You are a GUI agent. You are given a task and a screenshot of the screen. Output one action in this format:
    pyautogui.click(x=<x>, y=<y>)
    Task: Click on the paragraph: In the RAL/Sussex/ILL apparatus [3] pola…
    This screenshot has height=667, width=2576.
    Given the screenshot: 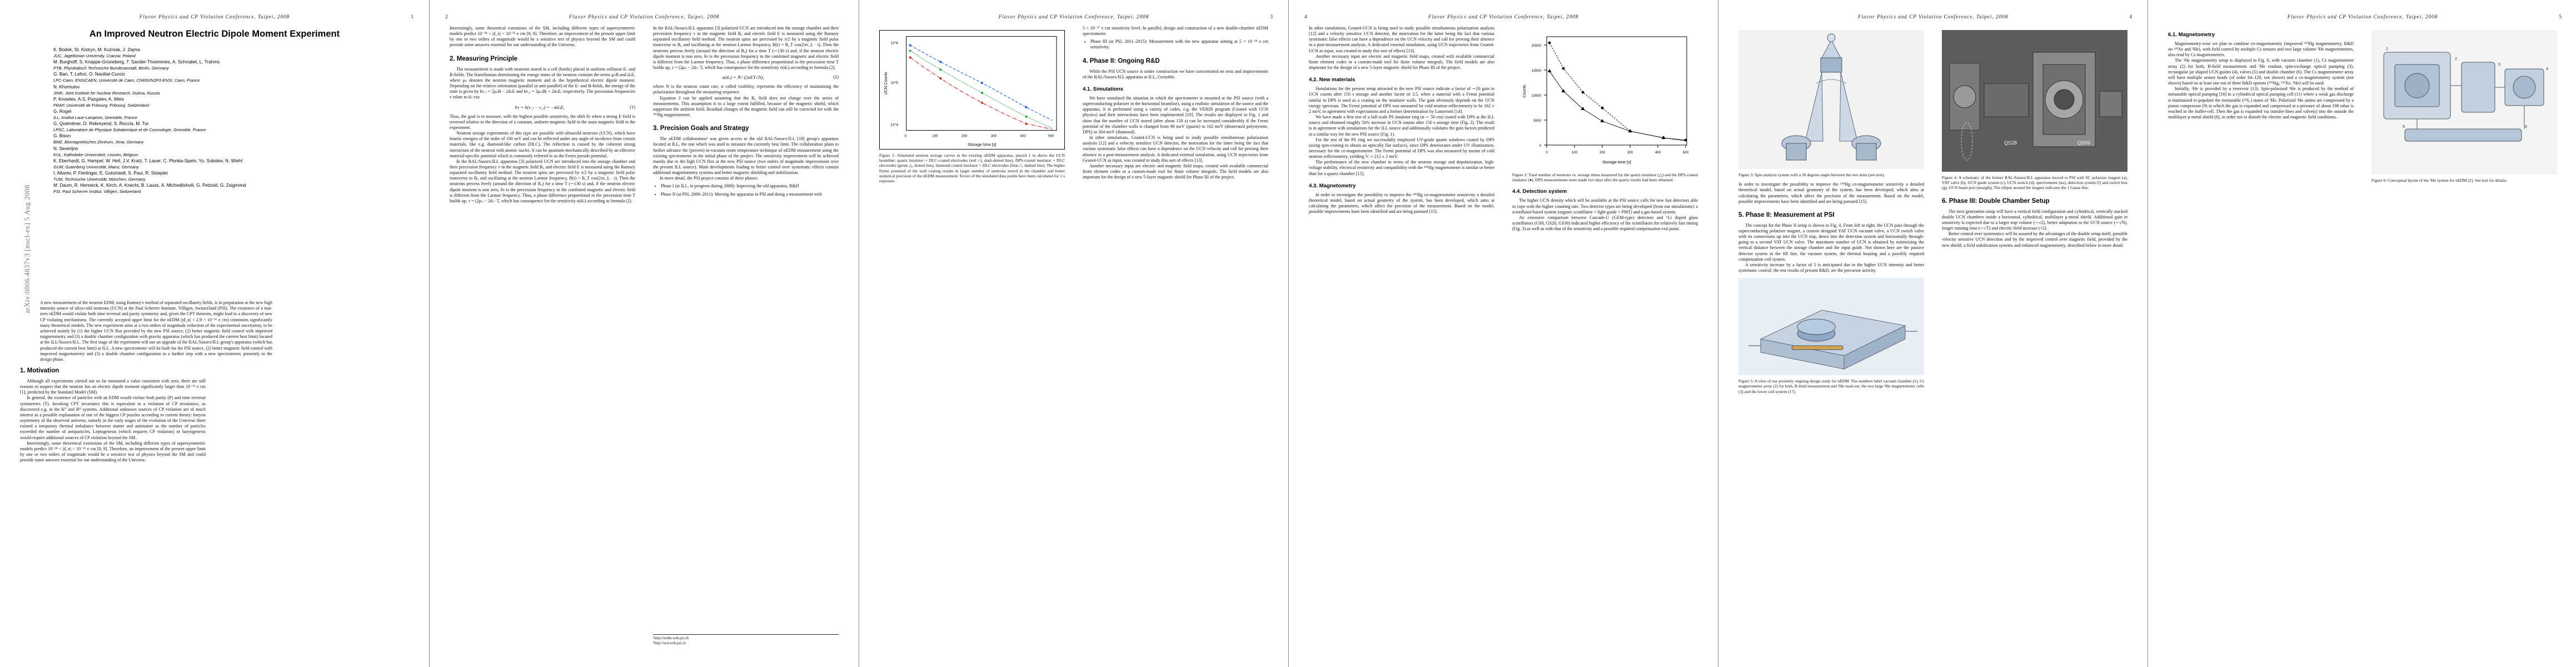 What is the action you would take?
    pyautogui.click(x=542, y=180)
    